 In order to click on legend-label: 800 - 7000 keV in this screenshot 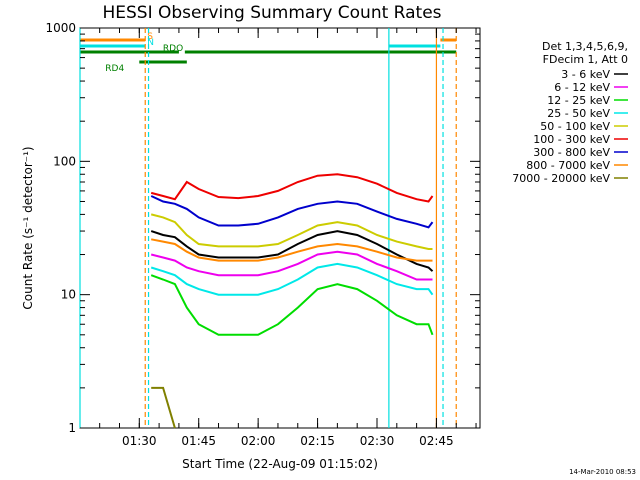, I will do `click(568, 165)`.